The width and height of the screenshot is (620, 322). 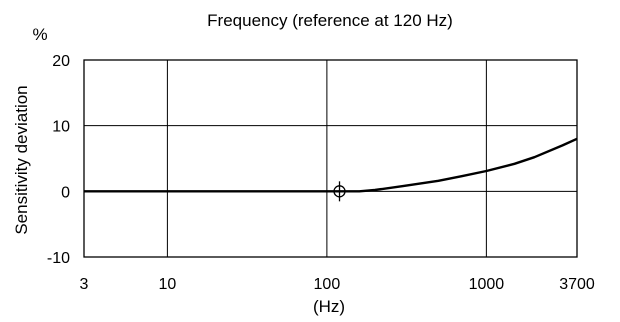 I want to click on x-tick-label-3700: 3700, so click(x=577, y=284).